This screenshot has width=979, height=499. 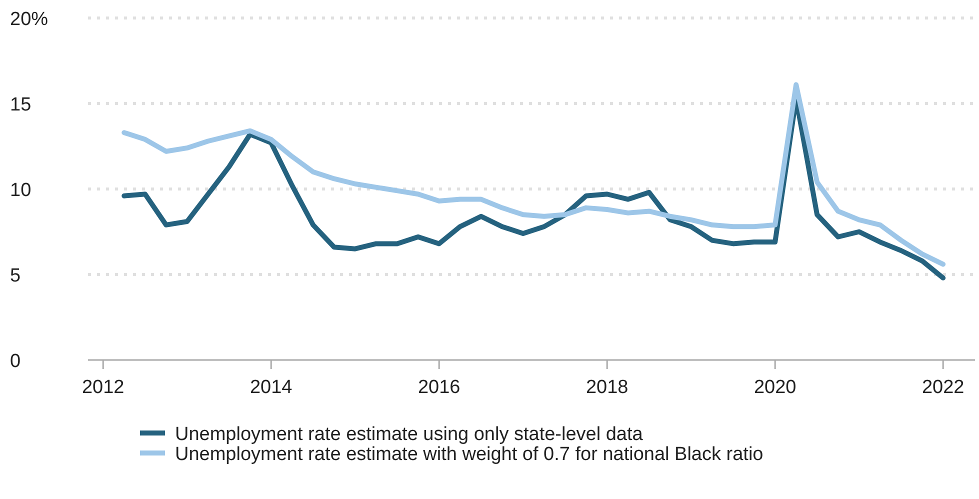 What do you see at coordinates (15, 276) in the screenshot?
I see `y-tick-label: 5` at bounding box center [15, 276].